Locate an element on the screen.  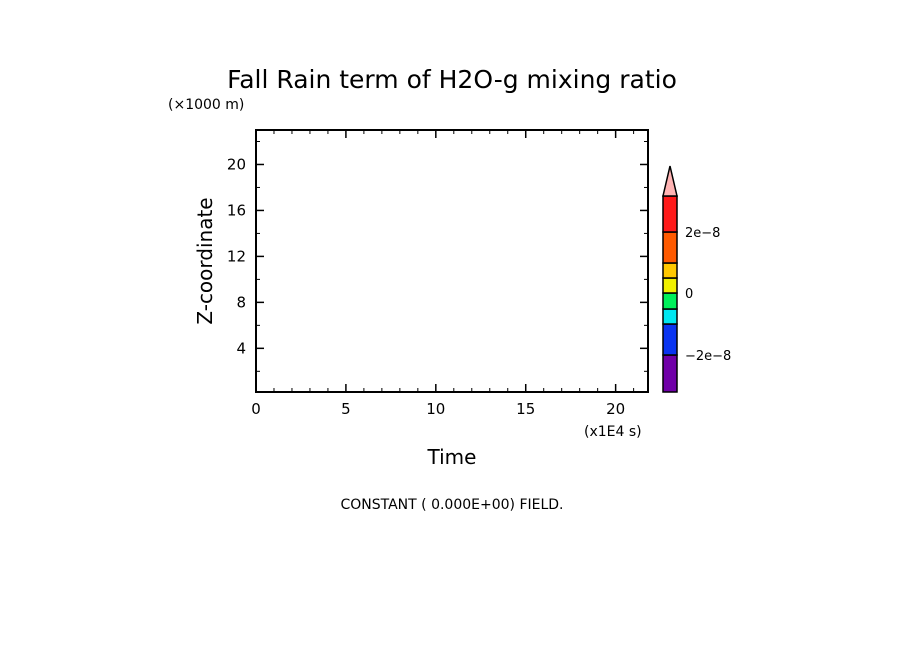
y-tick-label: 12 is located at coordinates (236, 256).